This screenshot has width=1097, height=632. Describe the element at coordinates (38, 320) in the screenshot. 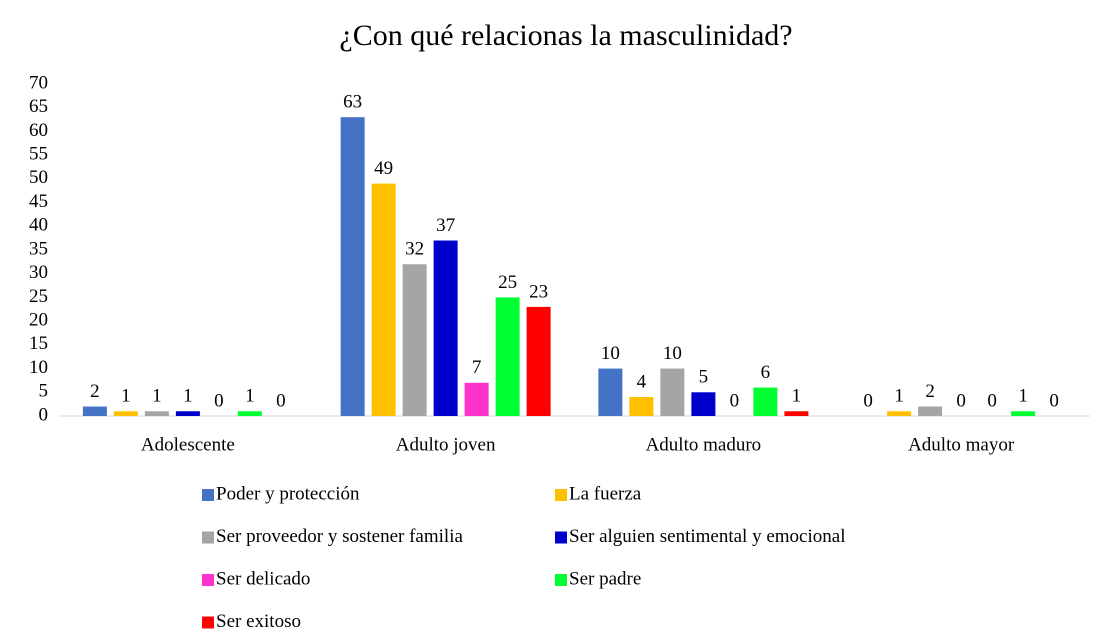

I see `y-tick-label: 20` at that location.